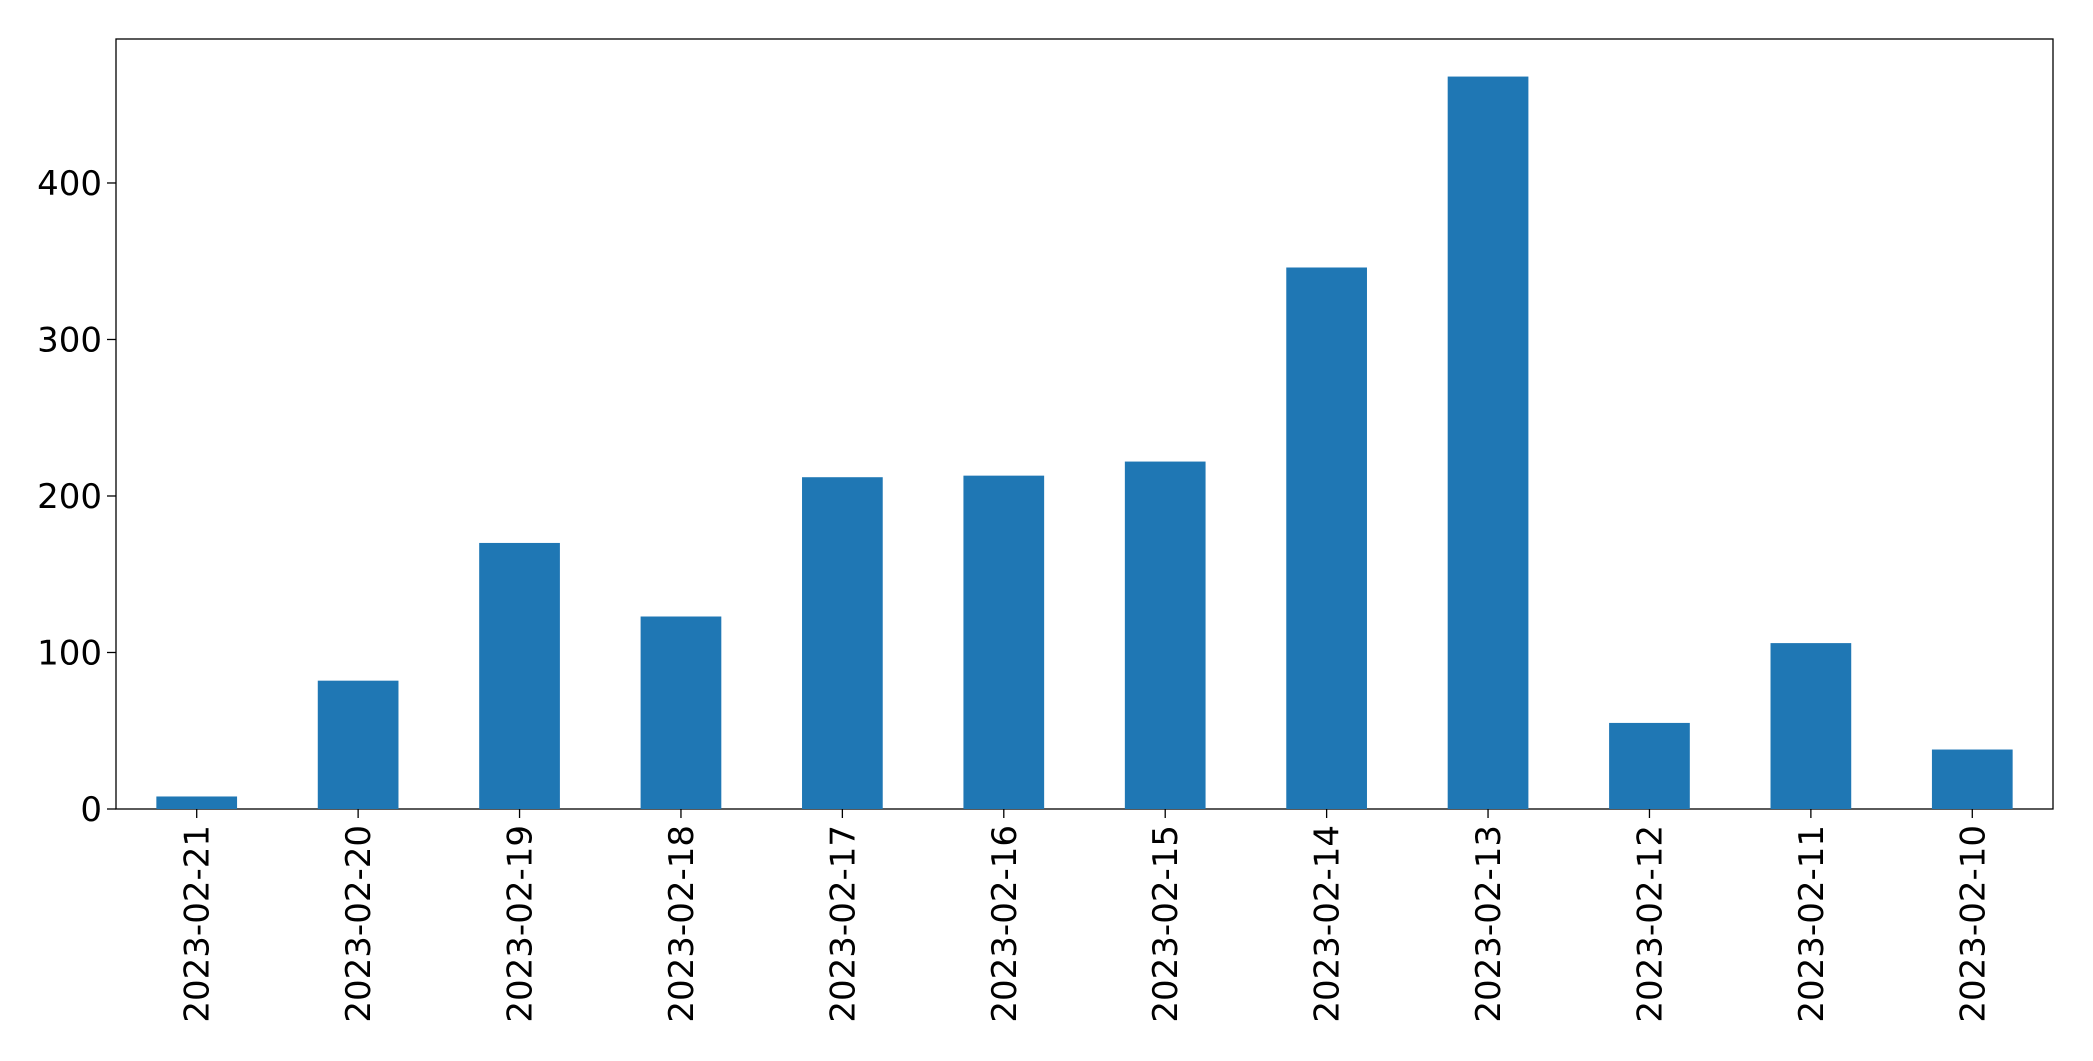 The image size is (2093, 1061). I want to click on x-tick-label: 2023-02-18, so click(682, 924).